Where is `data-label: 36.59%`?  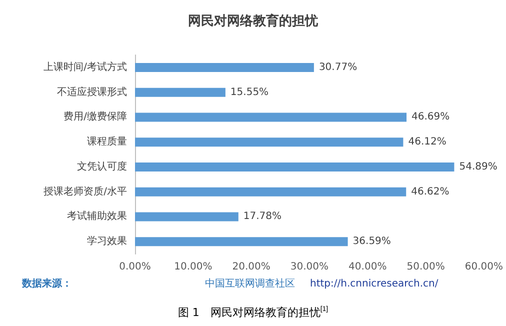
data-label: 36.59% is located at coordinates (371, 242).